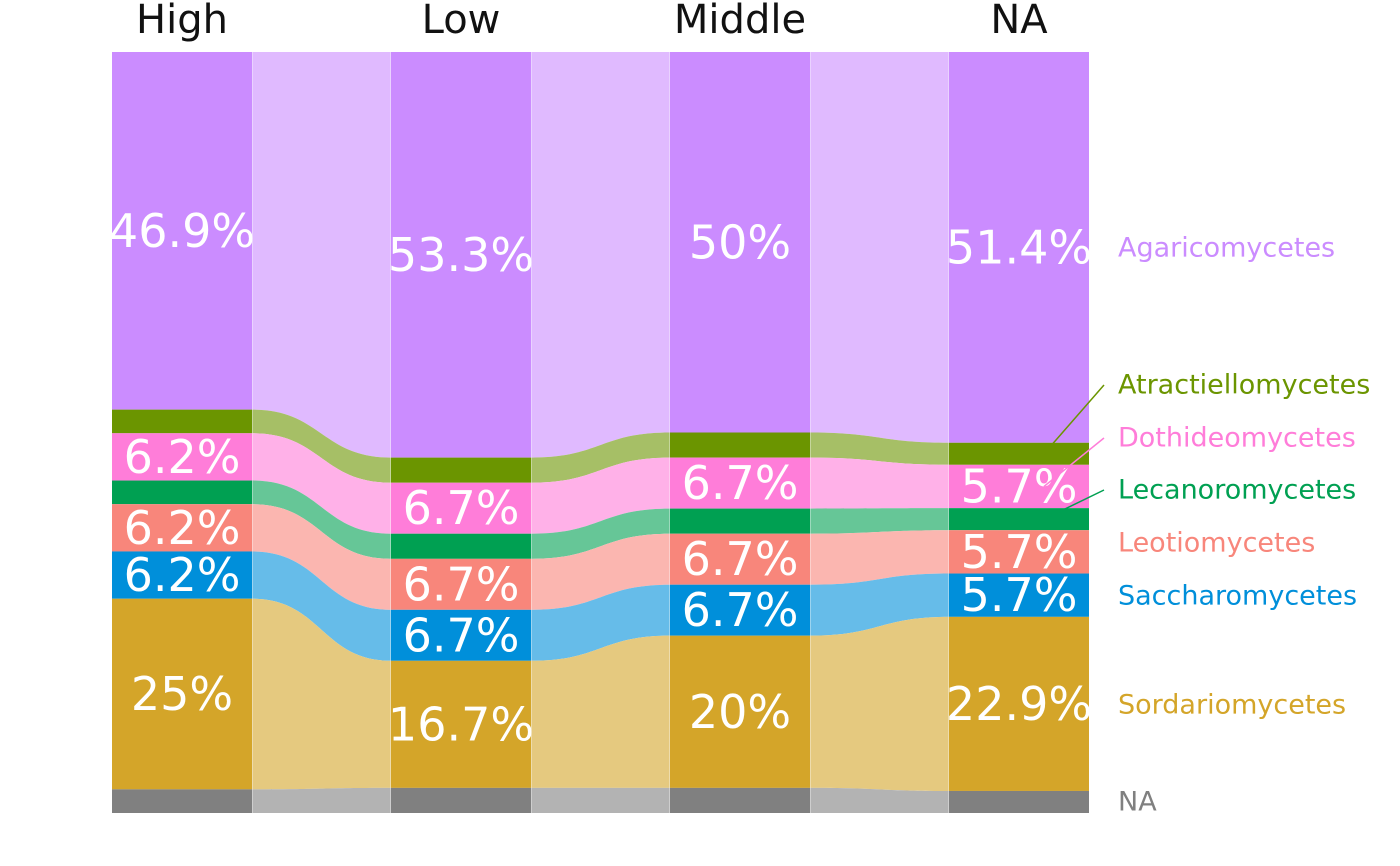  I want to click on bar-segment-low-saccharomycetes, so click(461, 635).